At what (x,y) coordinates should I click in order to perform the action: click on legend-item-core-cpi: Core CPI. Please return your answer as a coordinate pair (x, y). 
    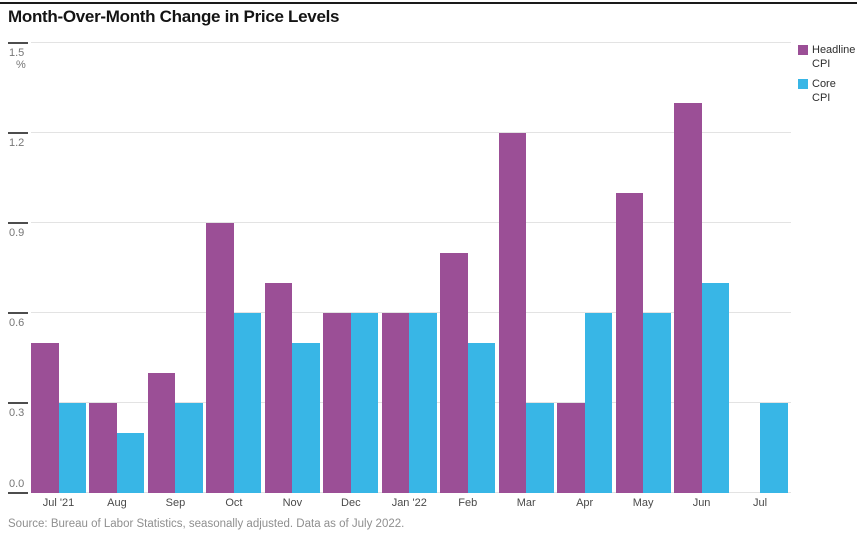
    Looking at the image, I should click on (827, 91).